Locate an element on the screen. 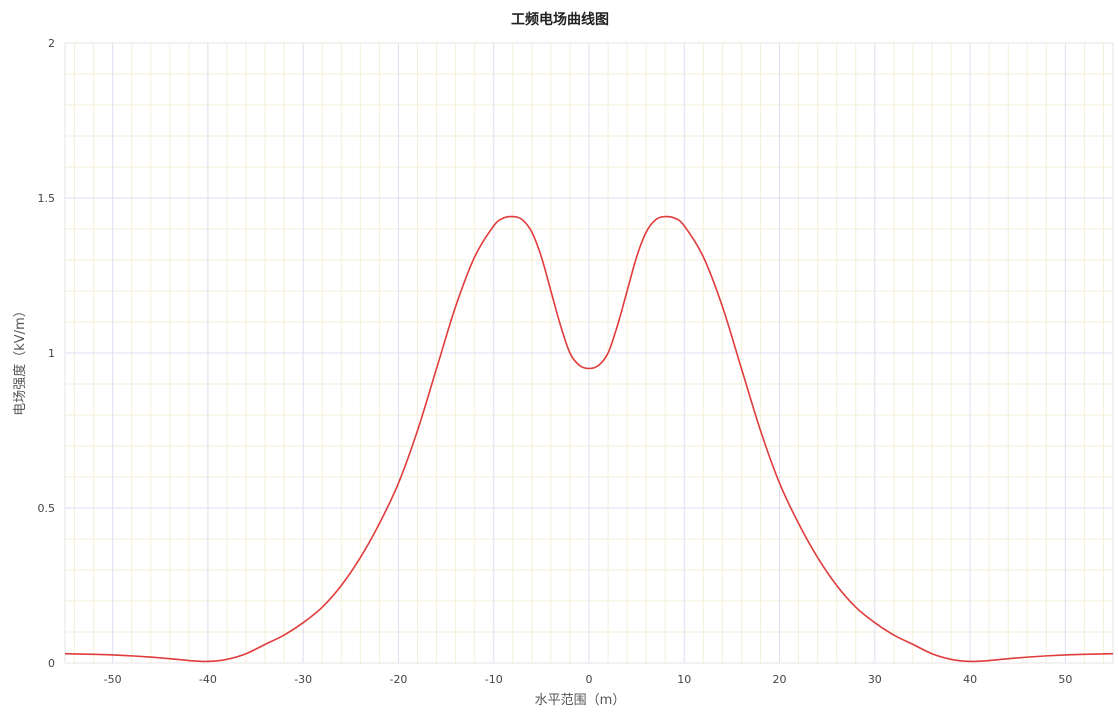 The image size is (1118, 714). x-tick-label: 0 is located at coordinates (589, 679).